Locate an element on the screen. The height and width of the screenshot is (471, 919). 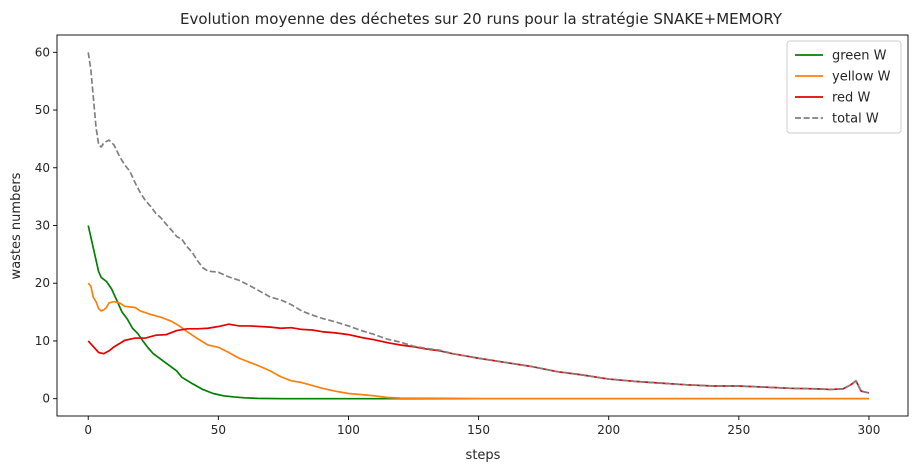
y-tick-label-2: 20 is located at coordinates (42, 283).